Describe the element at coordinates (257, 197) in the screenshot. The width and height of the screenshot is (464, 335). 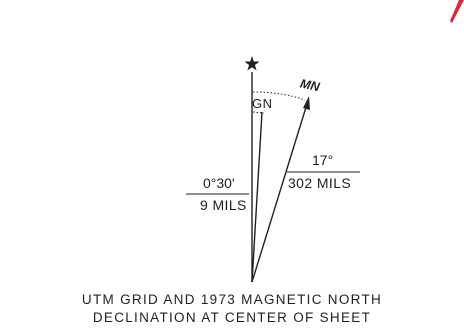
I see `grid-north-line` at that location.